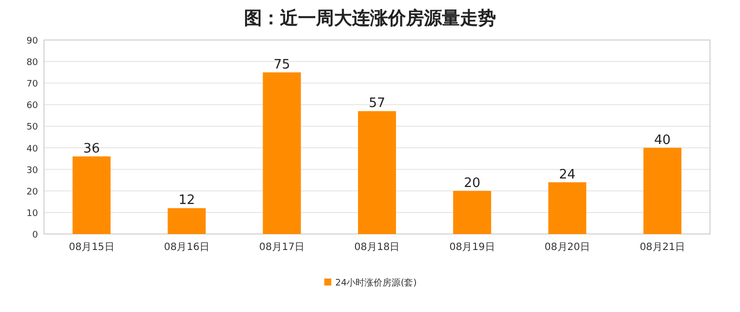 Image resolution: width=740 pixels, height=312 pixels. I want to click on y-tick-label: 20, so click(32, 192).